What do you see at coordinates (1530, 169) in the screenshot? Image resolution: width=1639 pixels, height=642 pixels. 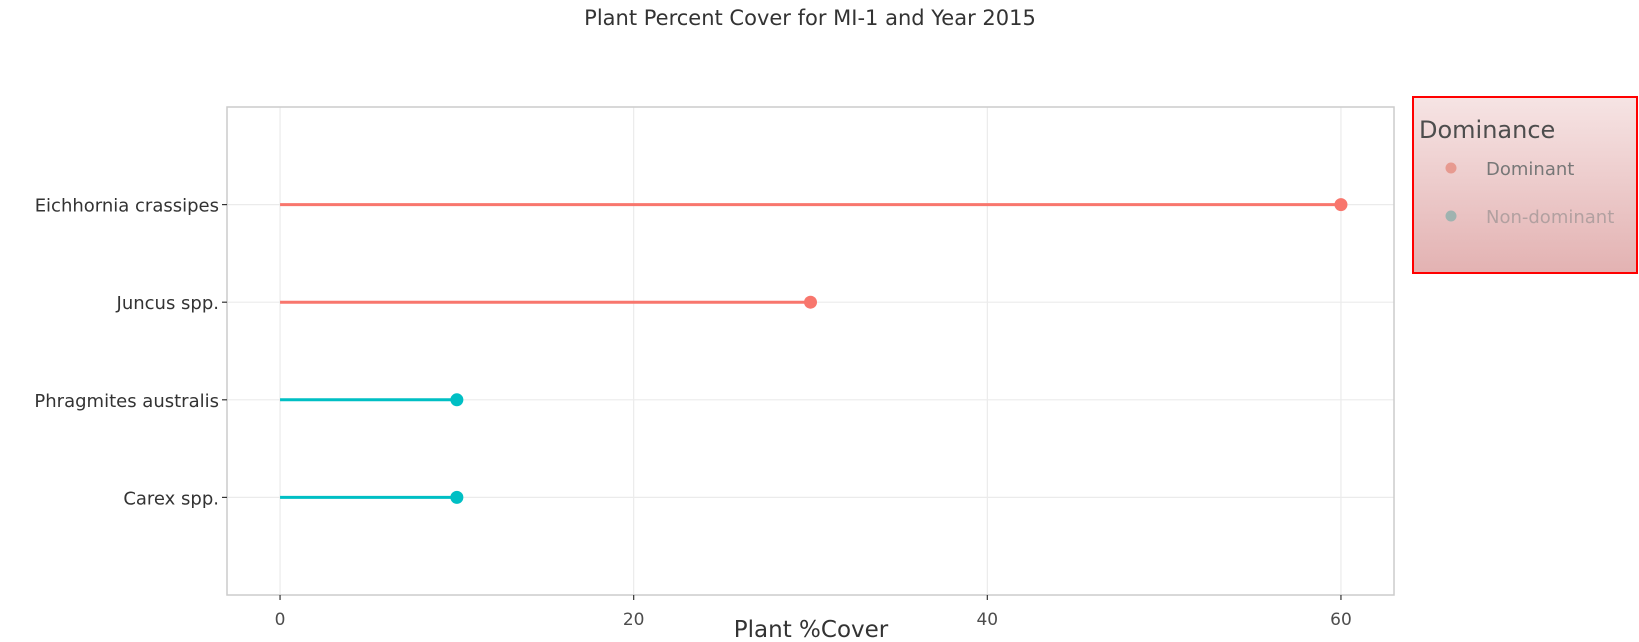 I see `legend-label-dominant: Dominant` at bounding box center [1530, 169].